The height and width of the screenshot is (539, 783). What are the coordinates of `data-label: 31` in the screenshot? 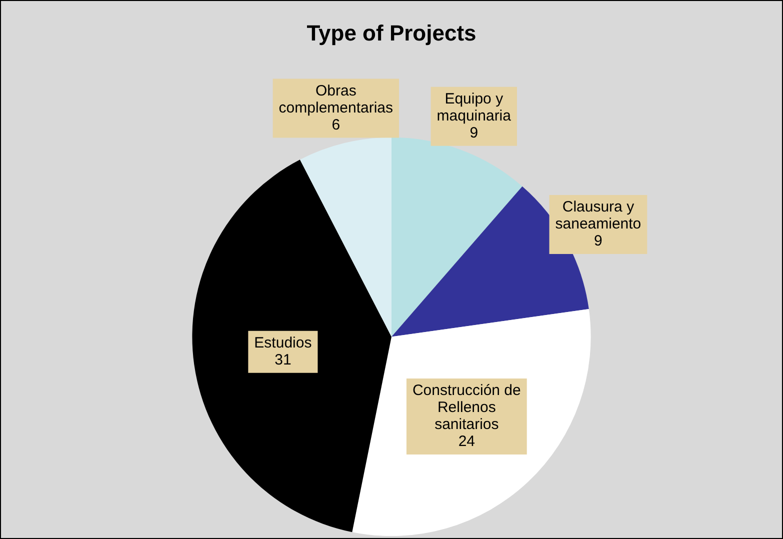 It's located at (283, 360).